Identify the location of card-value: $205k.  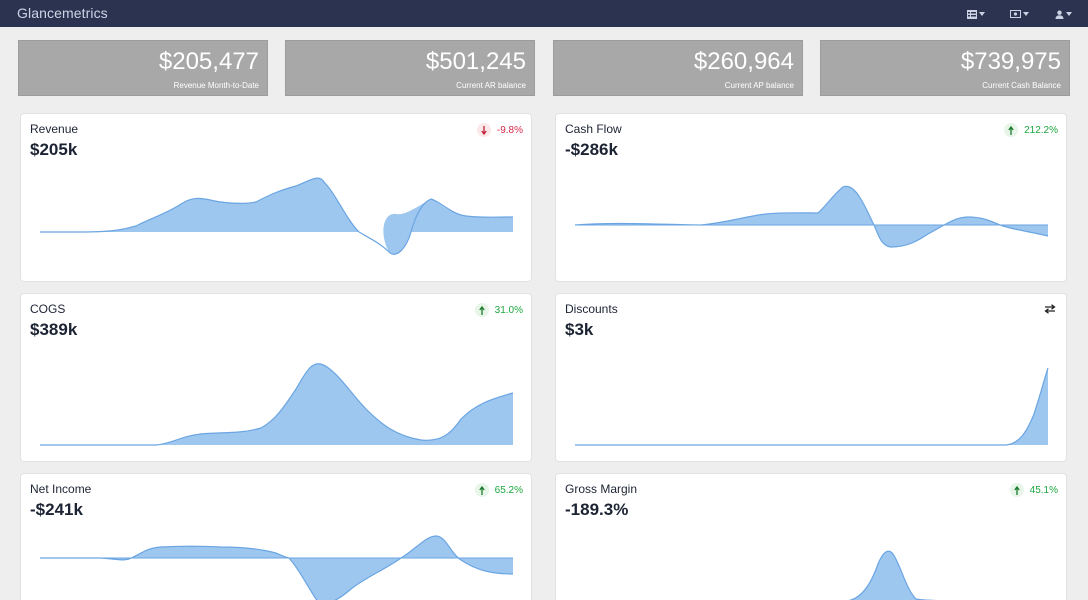
(54, 149).